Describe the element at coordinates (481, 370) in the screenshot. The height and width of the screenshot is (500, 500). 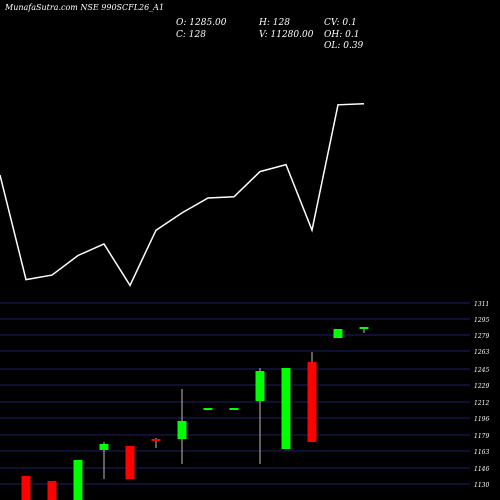
I see `y-tick-label: 1245` at that location.